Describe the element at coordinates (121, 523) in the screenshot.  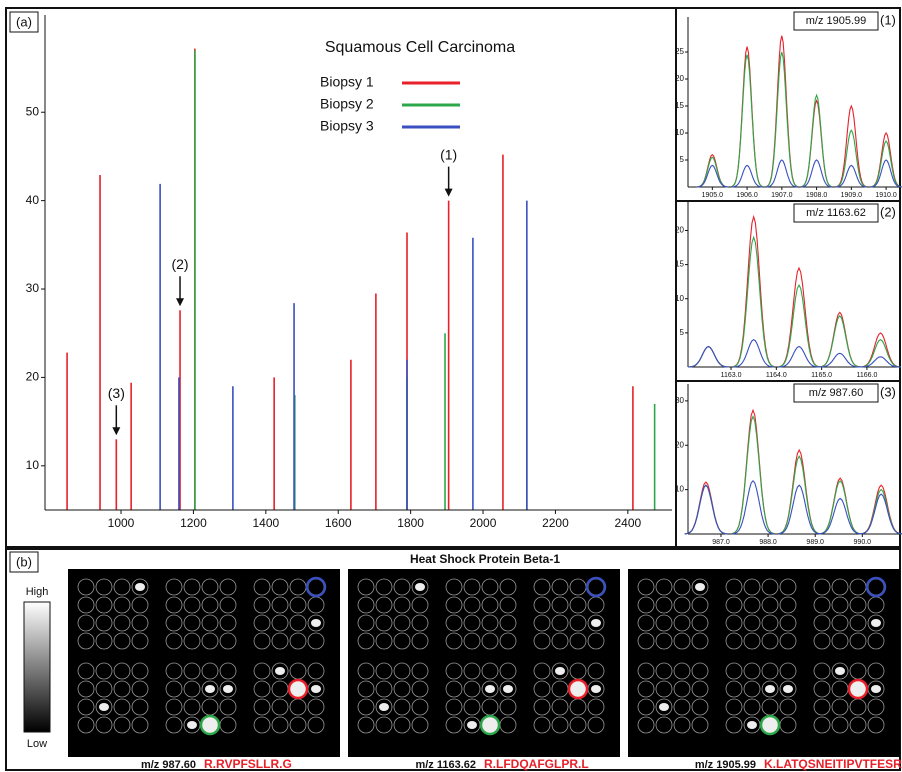
I see `x-tick-label: 1000` at that location.